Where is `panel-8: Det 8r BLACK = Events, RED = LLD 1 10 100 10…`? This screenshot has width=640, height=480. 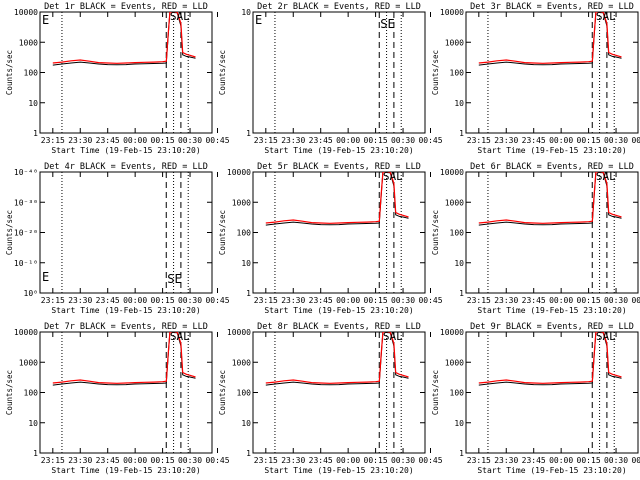
panel-8: Det 8r BLACK = Events, RED = LLD 1 10 100 10… is located at coordinates (330, 398).